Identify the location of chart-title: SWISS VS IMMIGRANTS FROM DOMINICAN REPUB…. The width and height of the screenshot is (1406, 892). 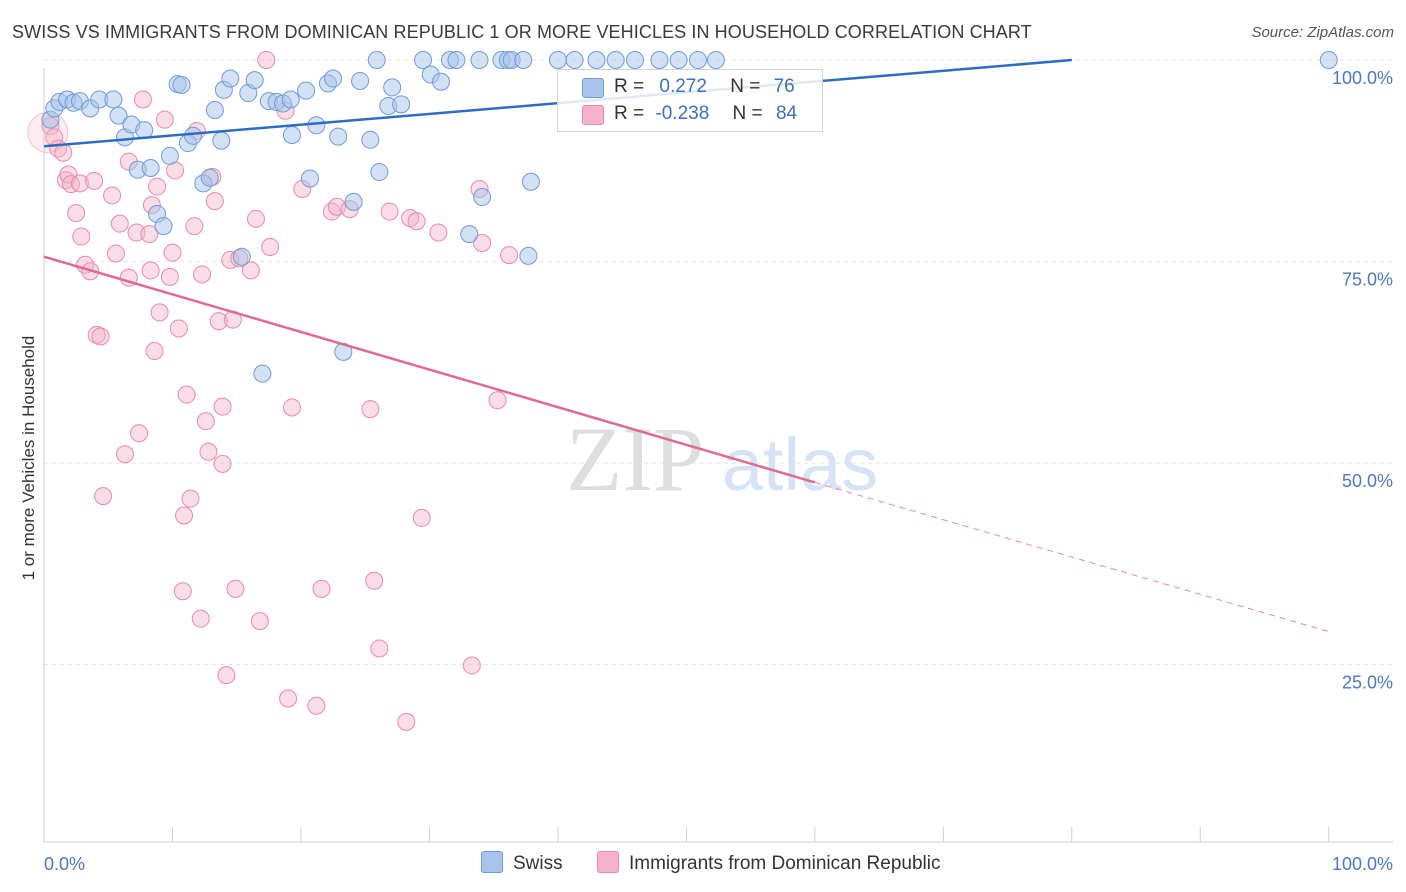
(522, 32).